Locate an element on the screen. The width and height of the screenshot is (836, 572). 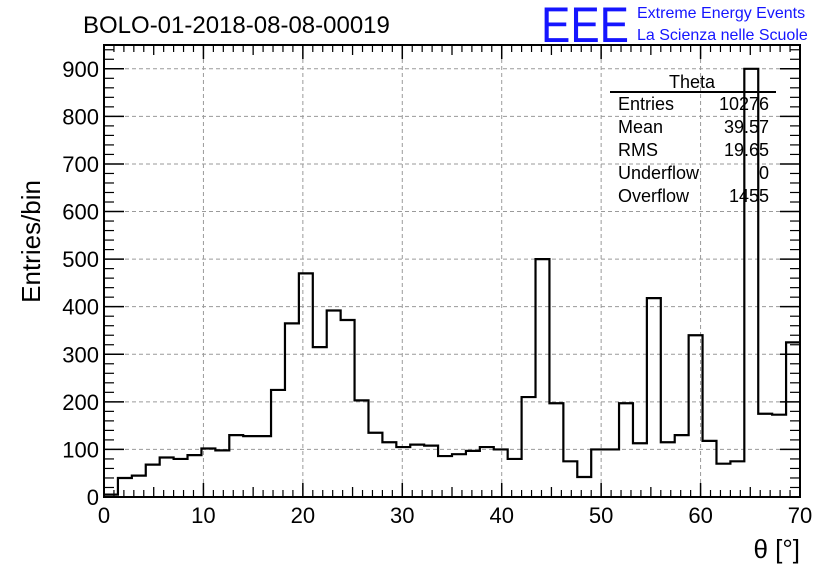
stats-label-overflow: Overflow is located at coordinates (654, 196).